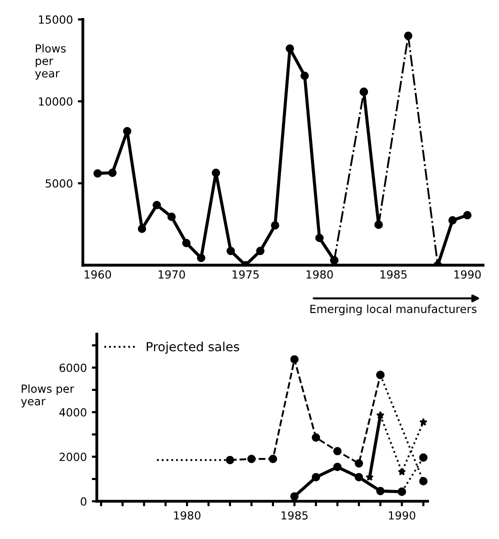 This screenshot has width=499, height=539. Describe the element at coordinates (72, 412) in the screenshot. I see `y-tick-label: 4000` at that location.